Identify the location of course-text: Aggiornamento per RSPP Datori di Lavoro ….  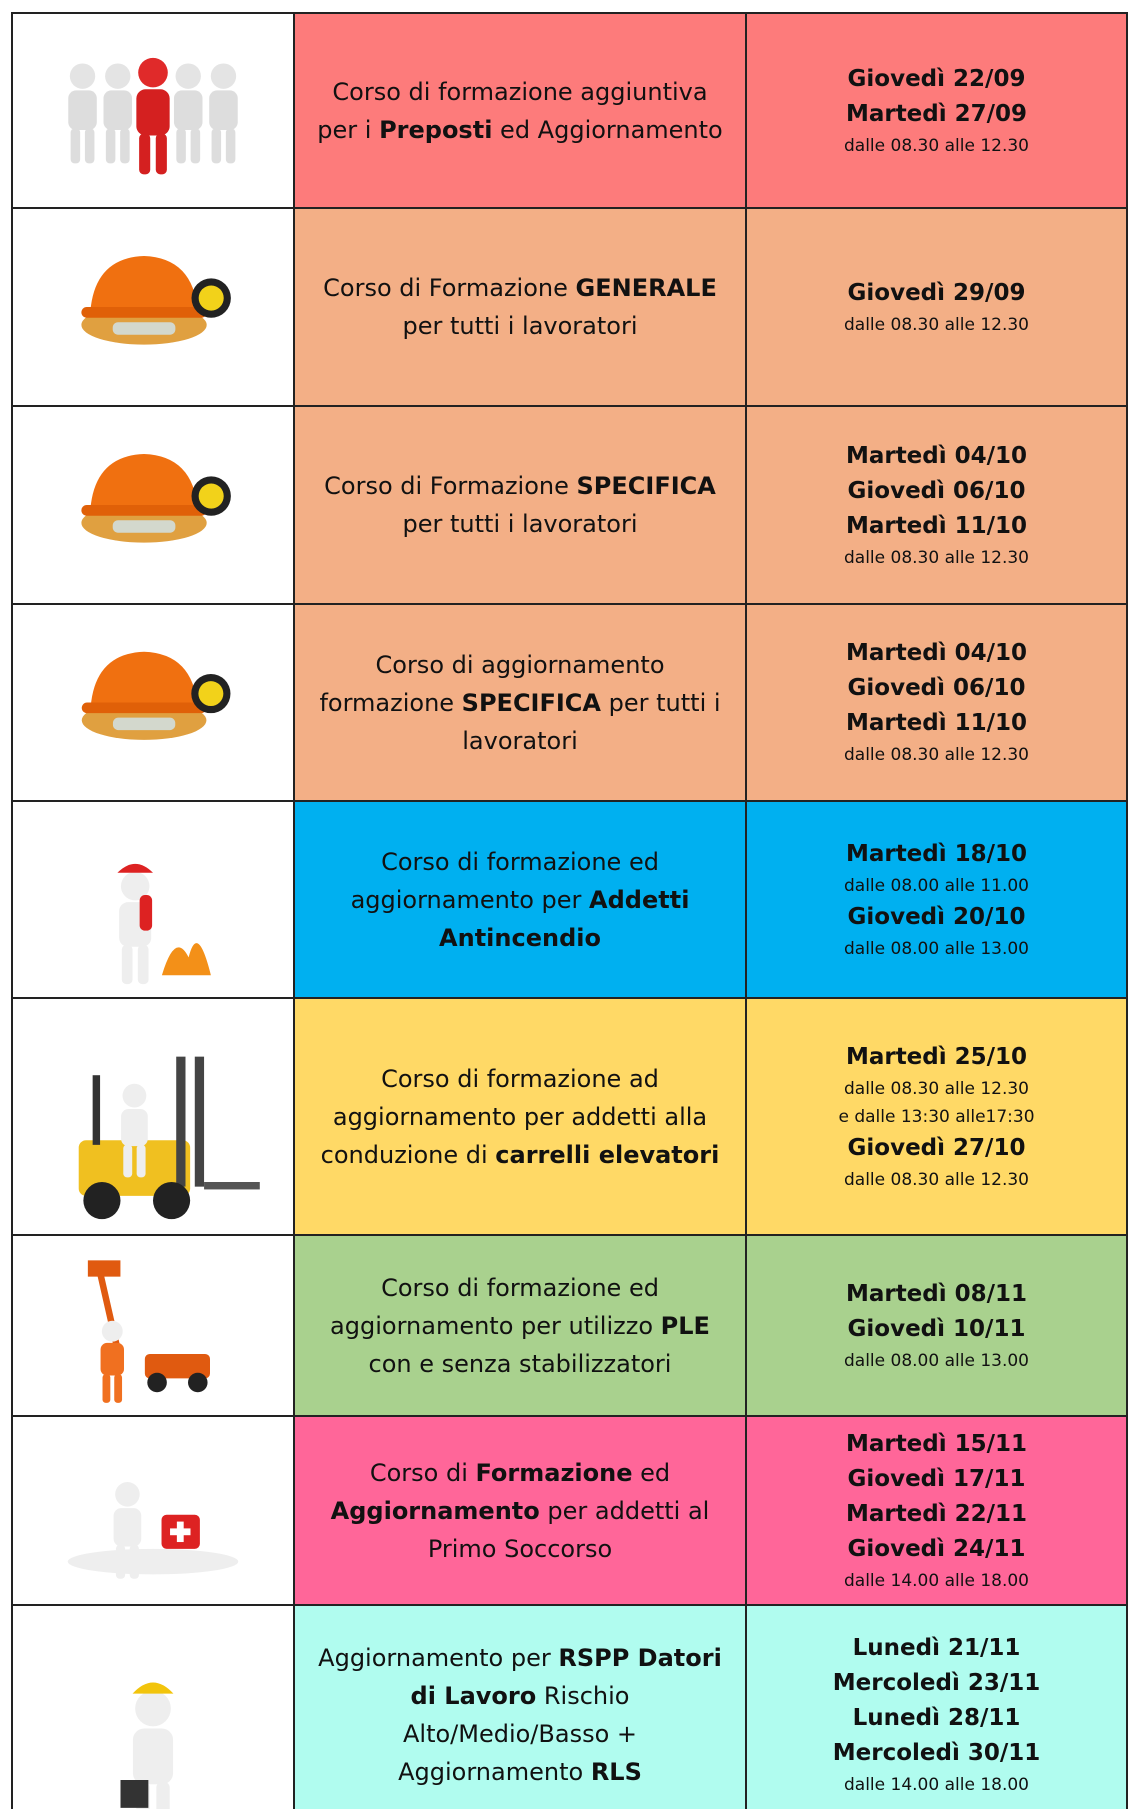
(520, 1715).